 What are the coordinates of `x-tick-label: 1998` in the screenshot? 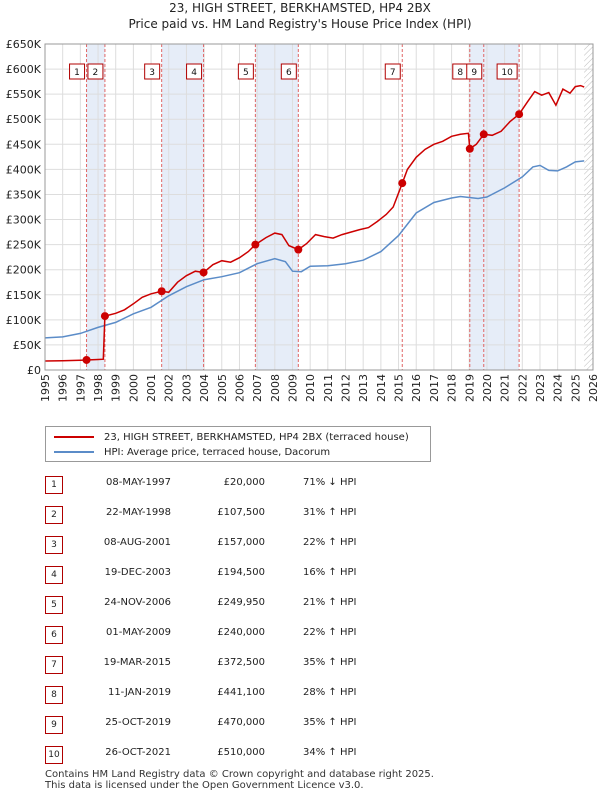 It's located at (98, 388).